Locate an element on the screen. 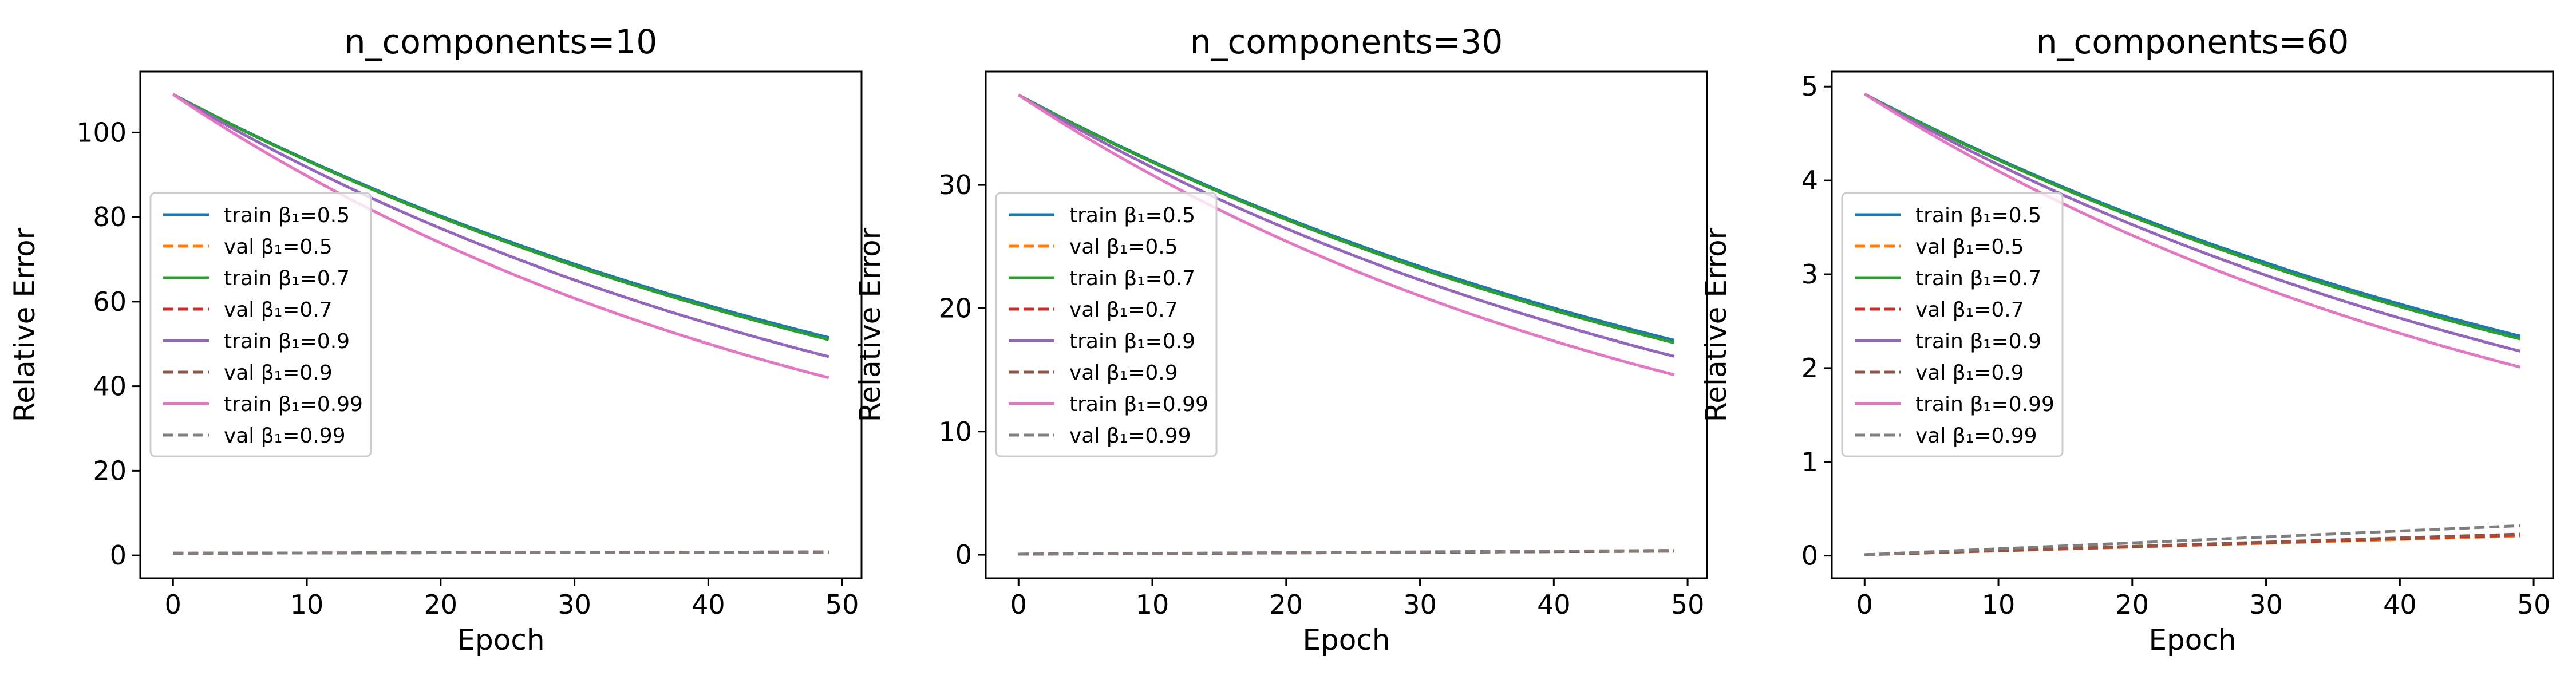 This screenshot has height=687, width=2576. chart-title: n_components=60 is located at coordinates (2192, 41).